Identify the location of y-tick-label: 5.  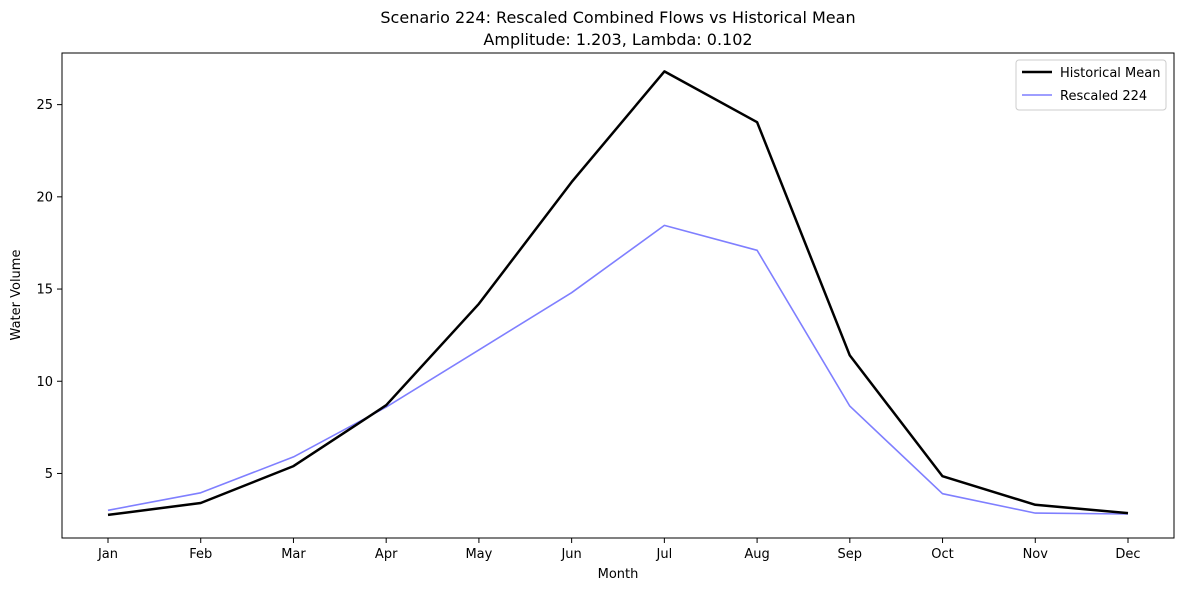
(49, 474).